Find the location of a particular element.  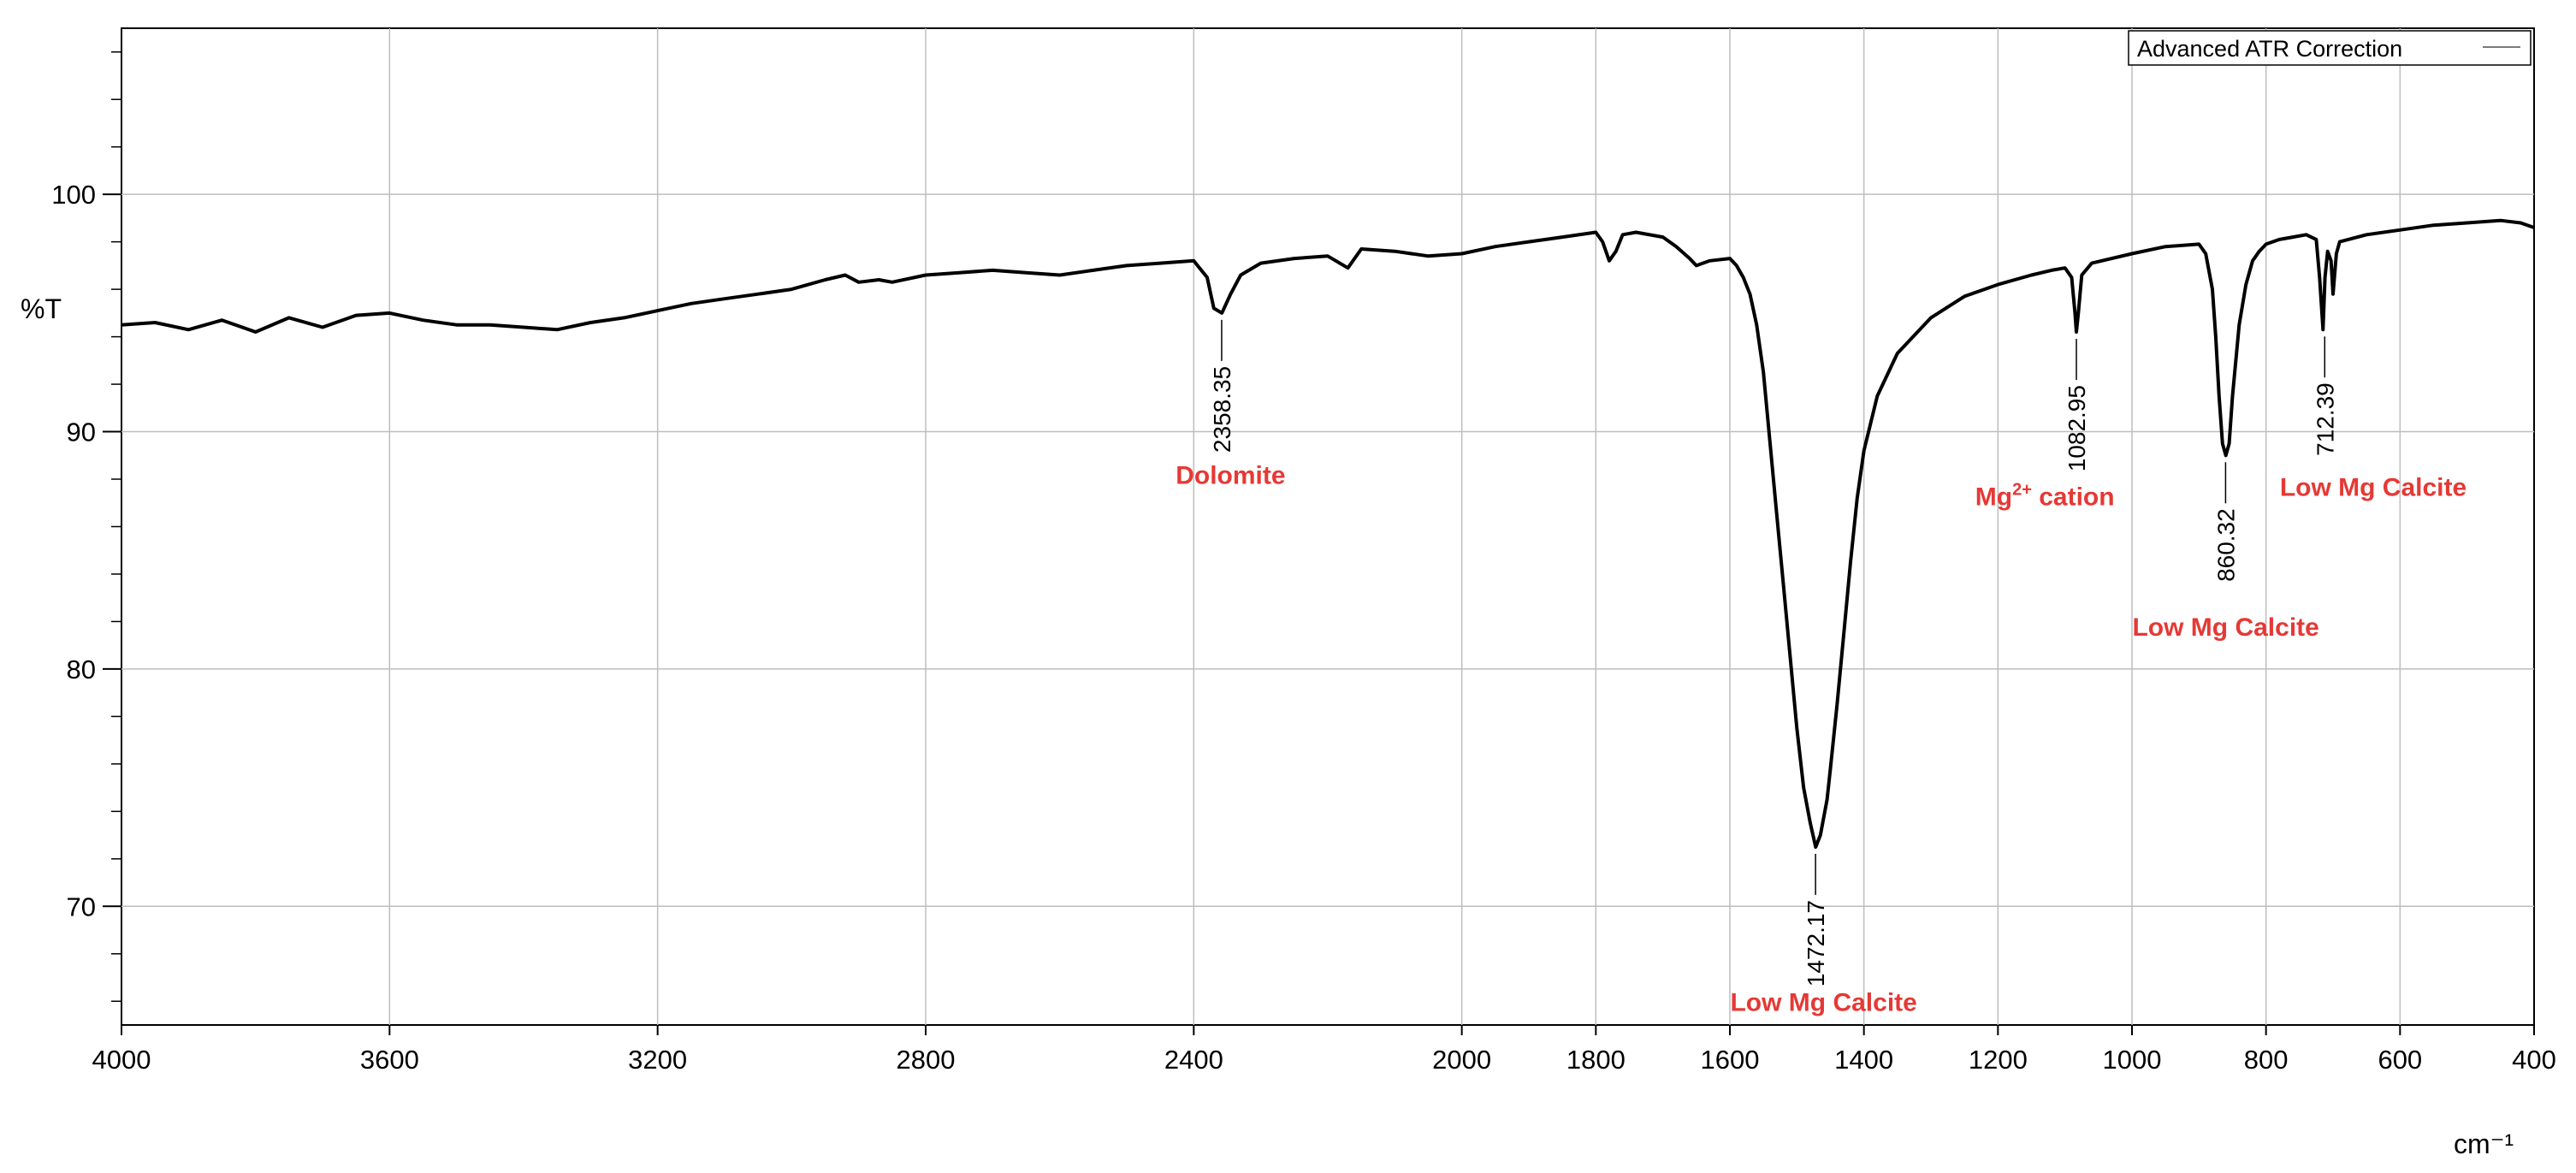

y-tick-label: 80 is located at coordinates (81, 669).